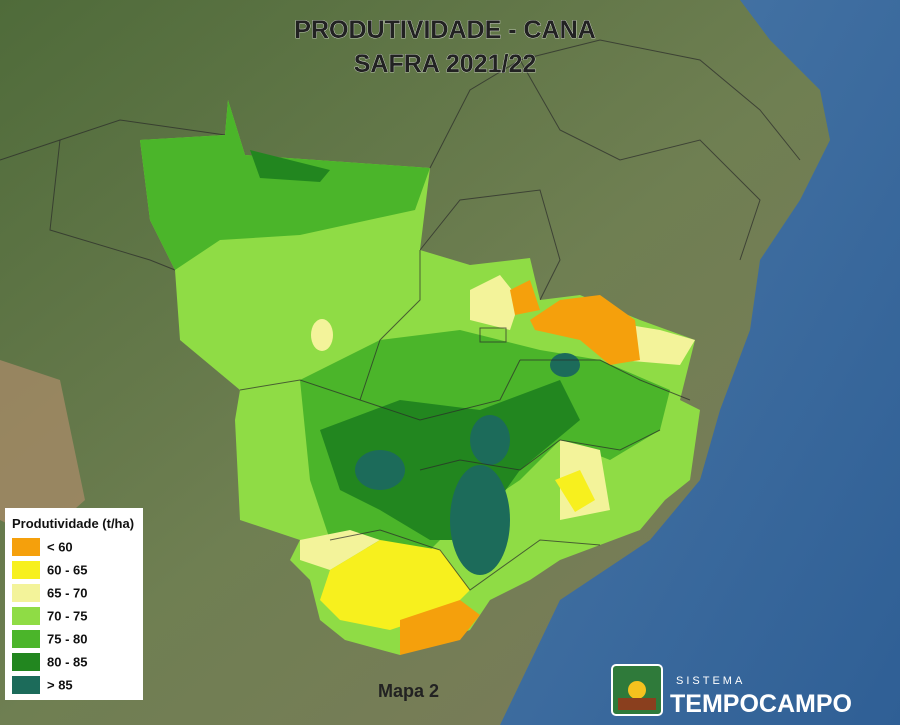  What do you see at coordinates (445, 64) in the screenshot?
I see `title-line-2: SAFRA 2021/22` at bounding box center [445, 64].